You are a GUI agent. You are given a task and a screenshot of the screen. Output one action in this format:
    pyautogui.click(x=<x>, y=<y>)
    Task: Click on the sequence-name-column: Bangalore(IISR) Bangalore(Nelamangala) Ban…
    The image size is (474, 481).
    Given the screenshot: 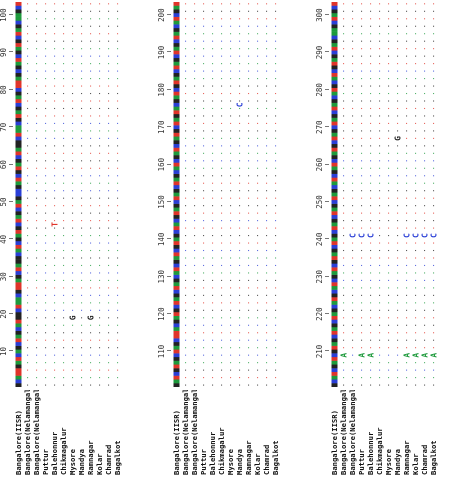 What is the action you would take?
    pyautogui.click(x=384, y=432)
    